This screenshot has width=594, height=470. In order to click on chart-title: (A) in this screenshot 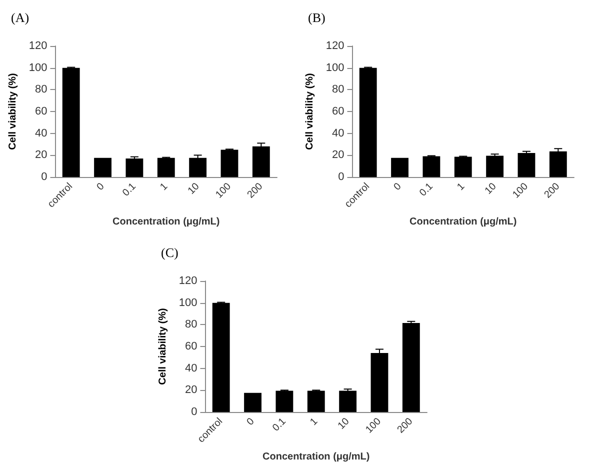, I will do `click(20, 17)`.